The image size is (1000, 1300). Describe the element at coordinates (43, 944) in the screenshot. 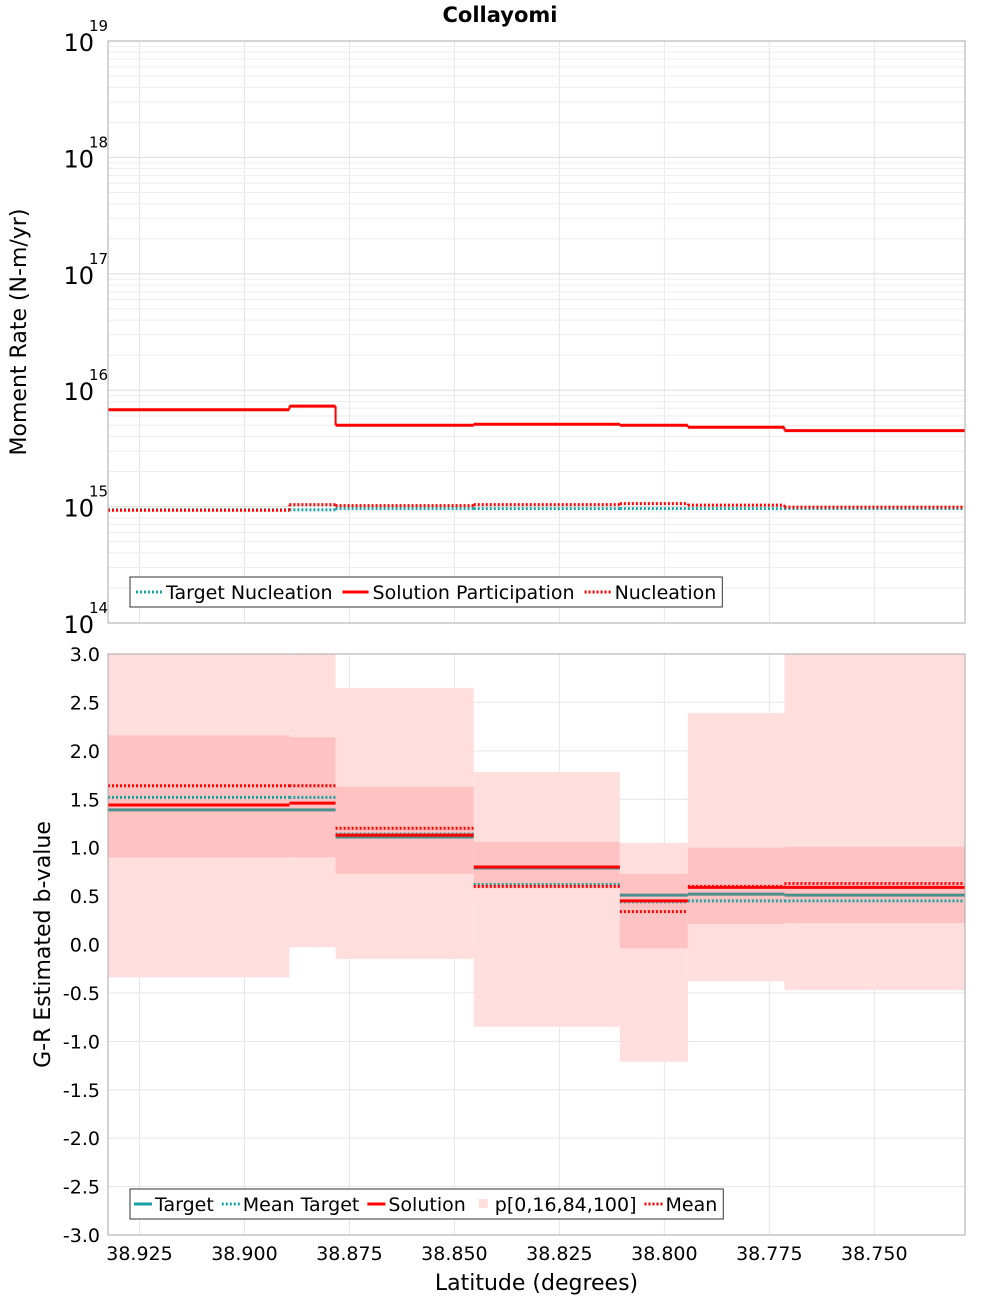

I see `b-value-y-axis-label: G-R Estimated b-value` at that location.